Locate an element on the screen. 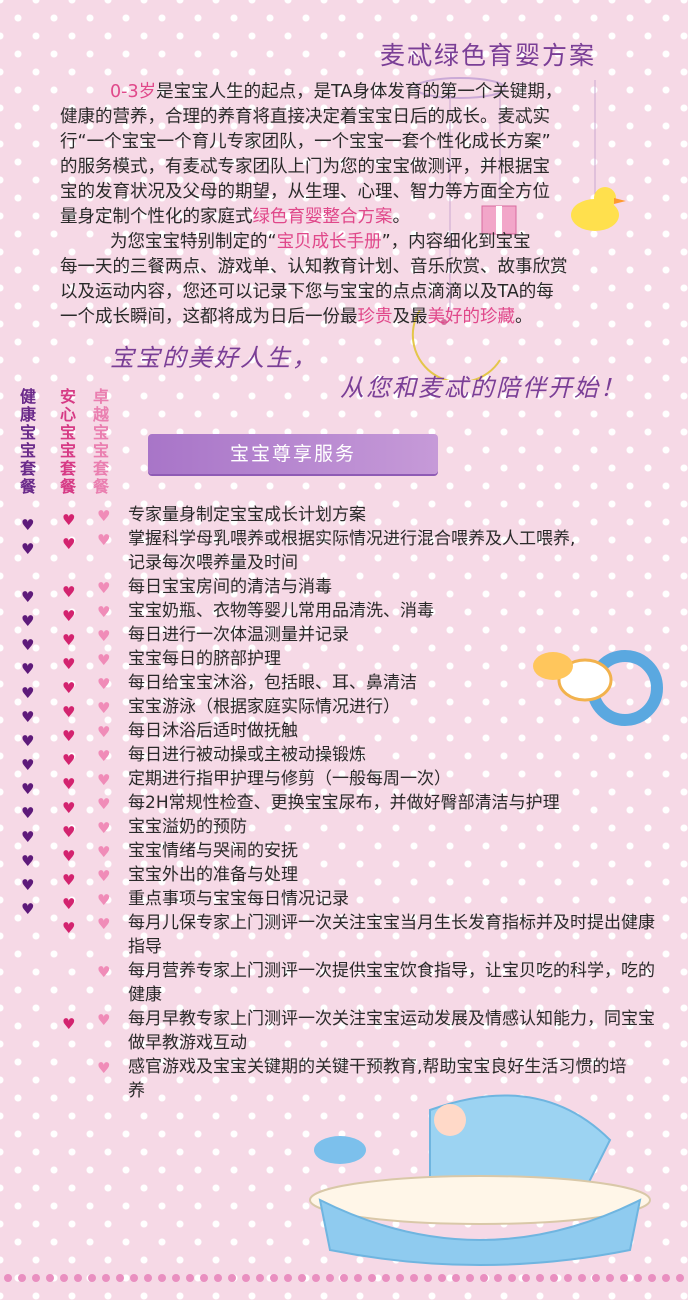  intro-line: 0-3岁是宝宝人生的起点，是TA身体发育的第一个关键期， is located at coordinates (374, 92).